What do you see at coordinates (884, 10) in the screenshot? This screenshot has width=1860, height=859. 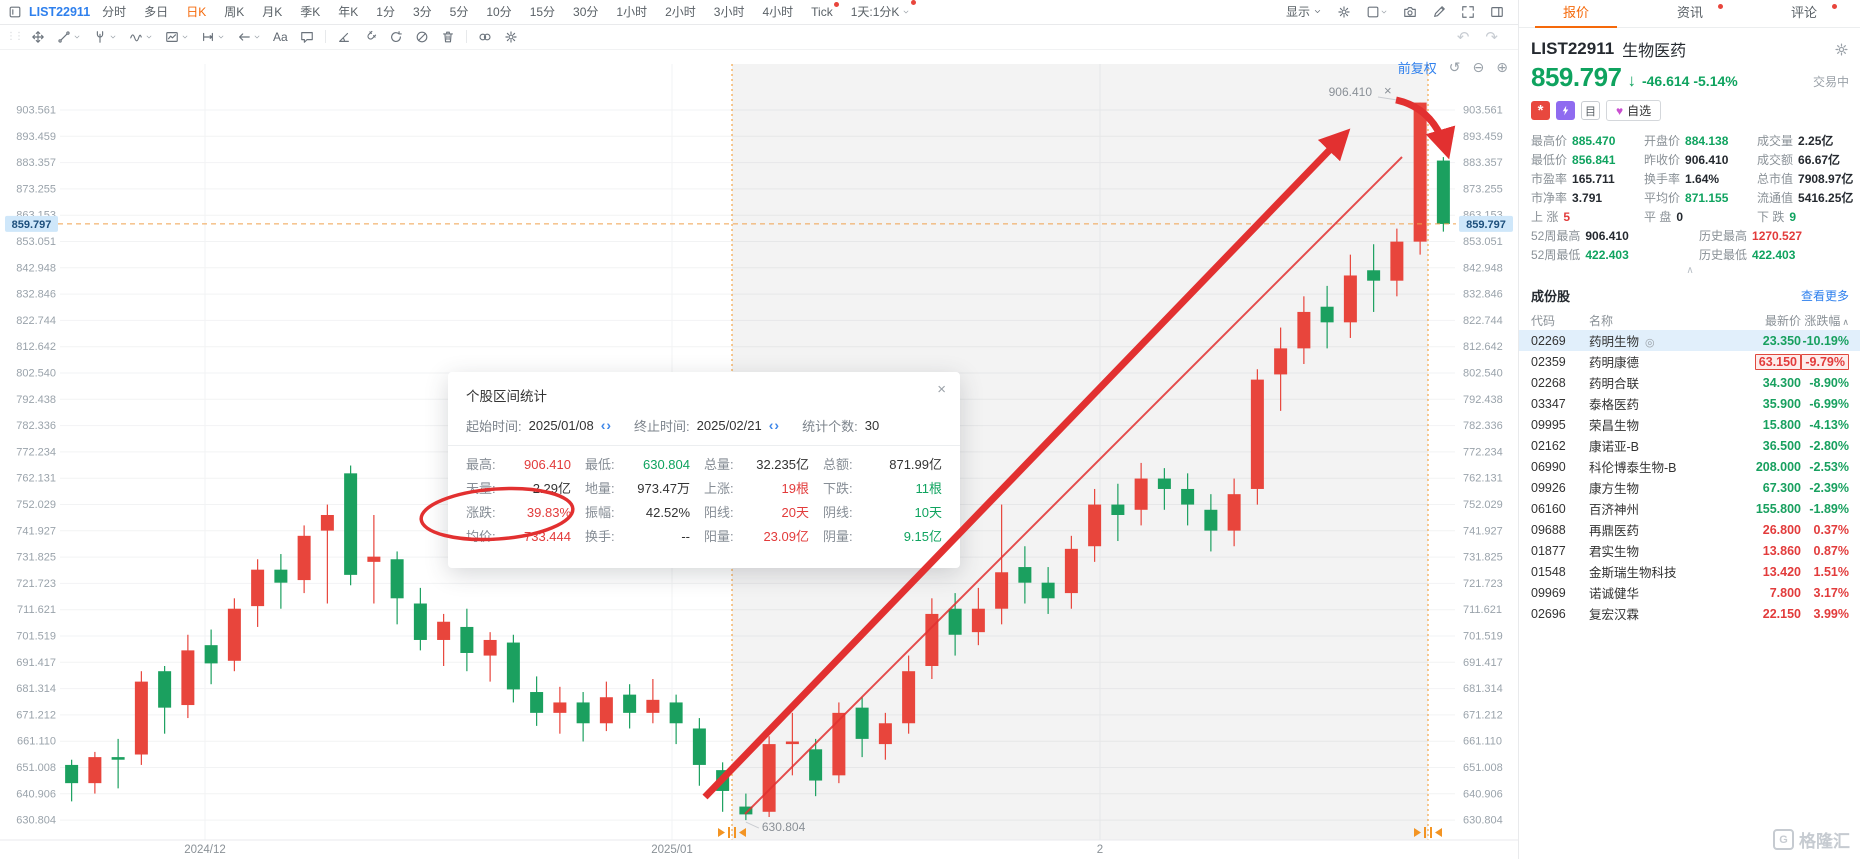 I see `timeframe-1天:1分K: 1天:1分K` at bounding box center [884, 10].